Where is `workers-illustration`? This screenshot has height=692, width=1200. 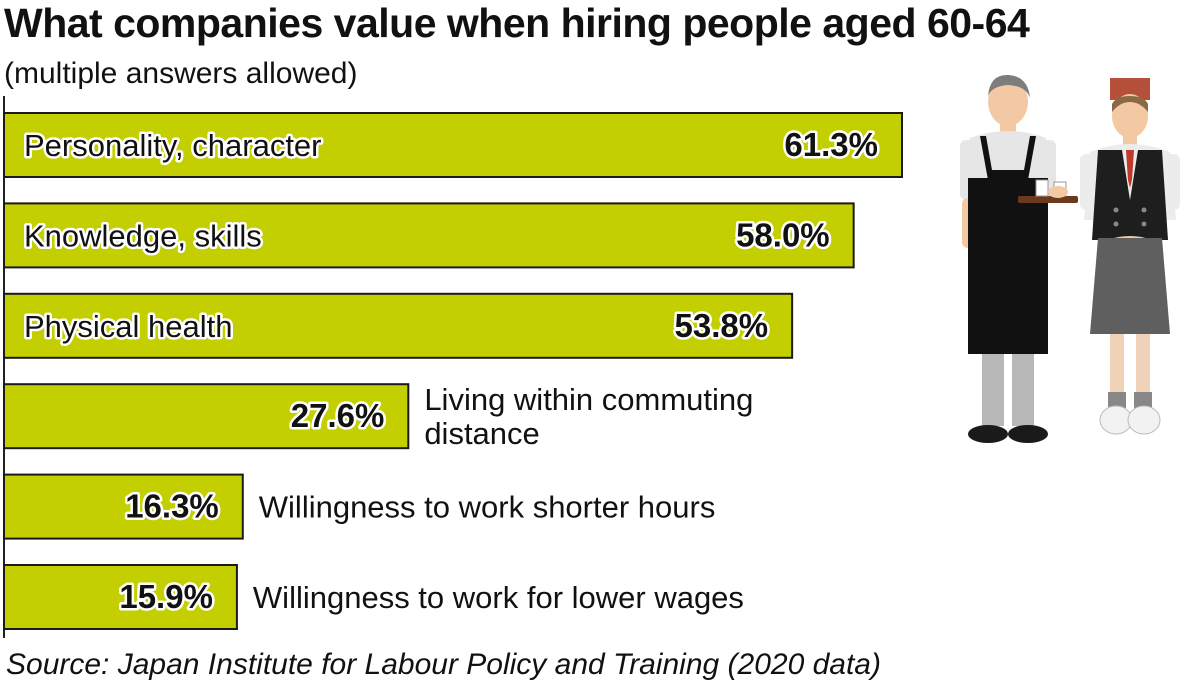 workers-illustration is located at coordinates (1070, 258).